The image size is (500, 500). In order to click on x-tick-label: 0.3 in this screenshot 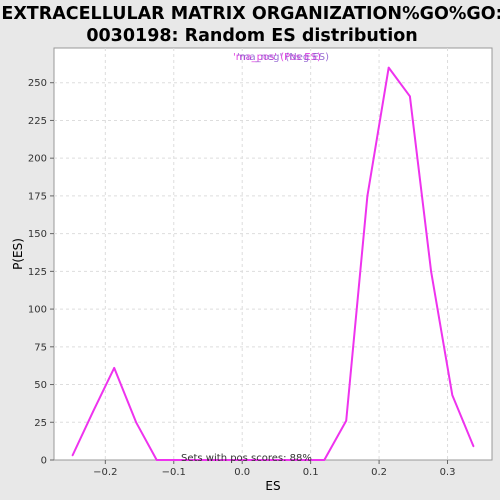, I will do `click(448, 472)`.